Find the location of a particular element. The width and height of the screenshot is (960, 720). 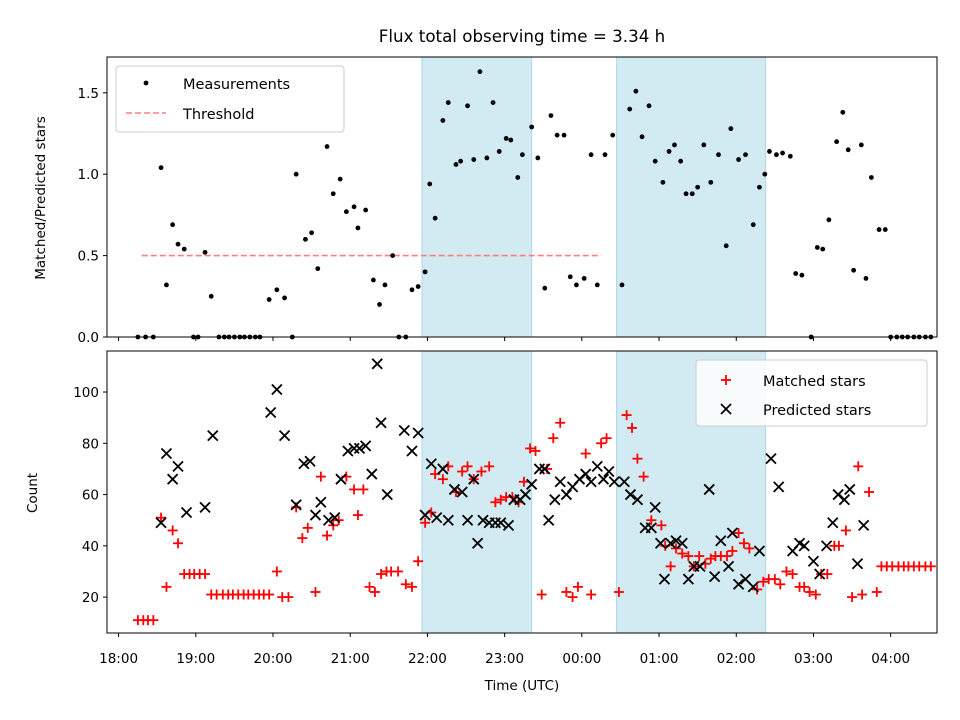

predicted-point-36-b is located at coordinates (467, 520).